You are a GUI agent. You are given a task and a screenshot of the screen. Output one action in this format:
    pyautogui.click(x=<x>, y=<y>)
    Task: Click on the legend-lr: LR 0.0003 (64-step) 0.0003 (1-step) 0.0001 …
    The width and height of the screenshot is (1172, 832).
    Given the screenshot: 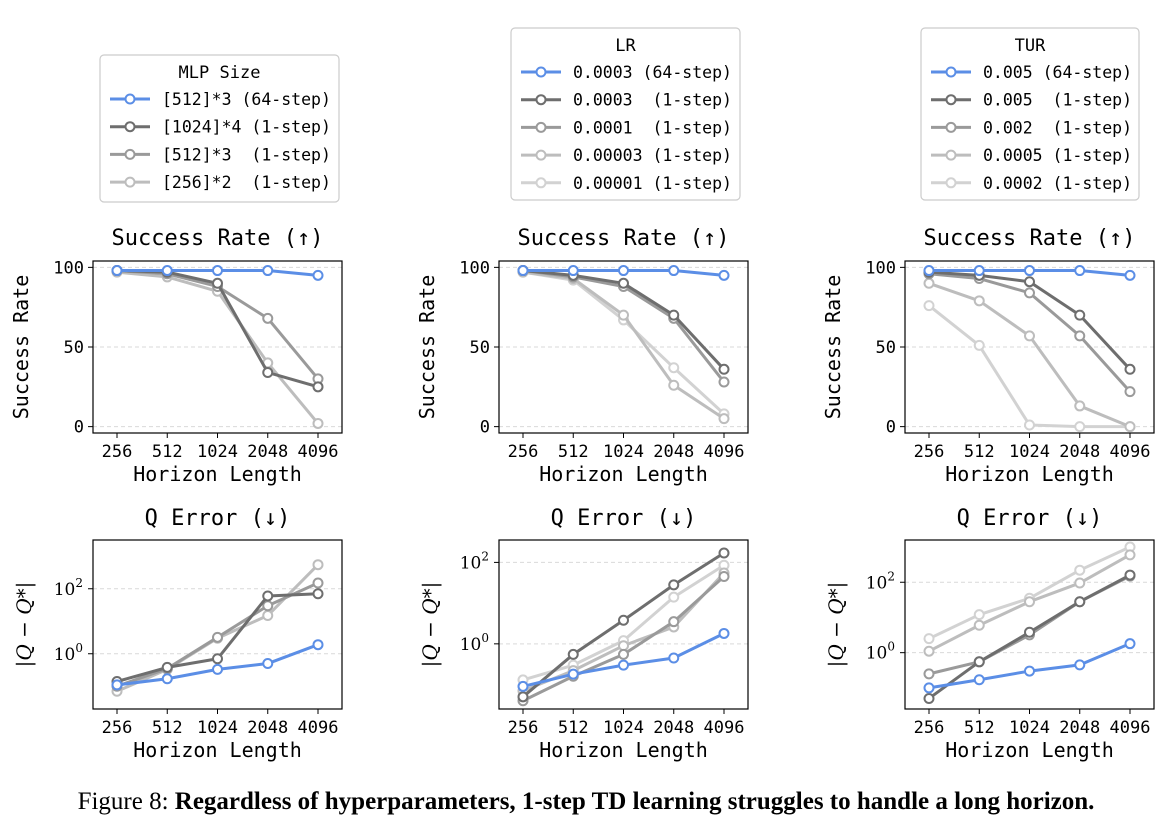 What is the action you would take?
    pyautogui.click(x=625, y=114)
    